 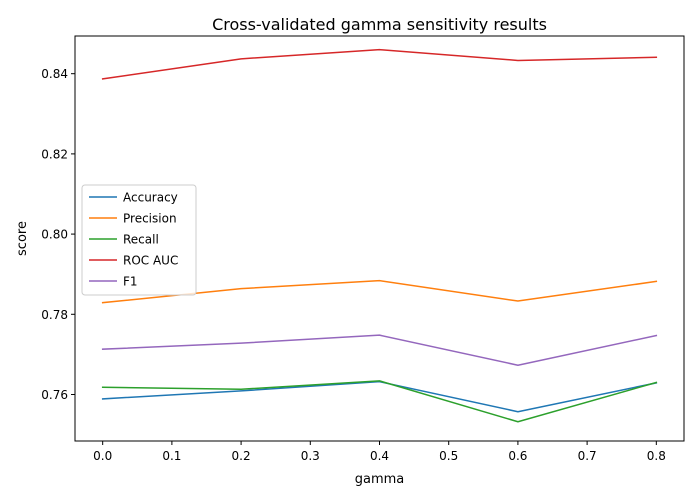 What do you see at coordinates (54, 315) in the screenshot?
I see `y-tick-label: 0.78` at bounding box center [54, 315].